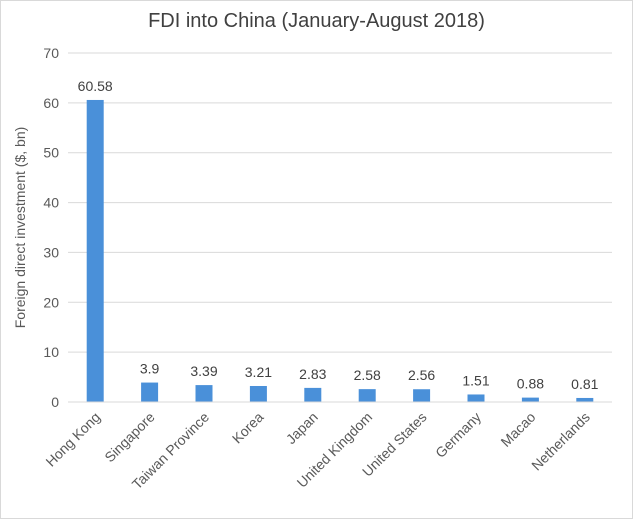 The width and height of the screenshot is (633, 519). Describe the element at coordinates (51, 203) in the screenshot. I see `y-tick-label: 40` at that location.